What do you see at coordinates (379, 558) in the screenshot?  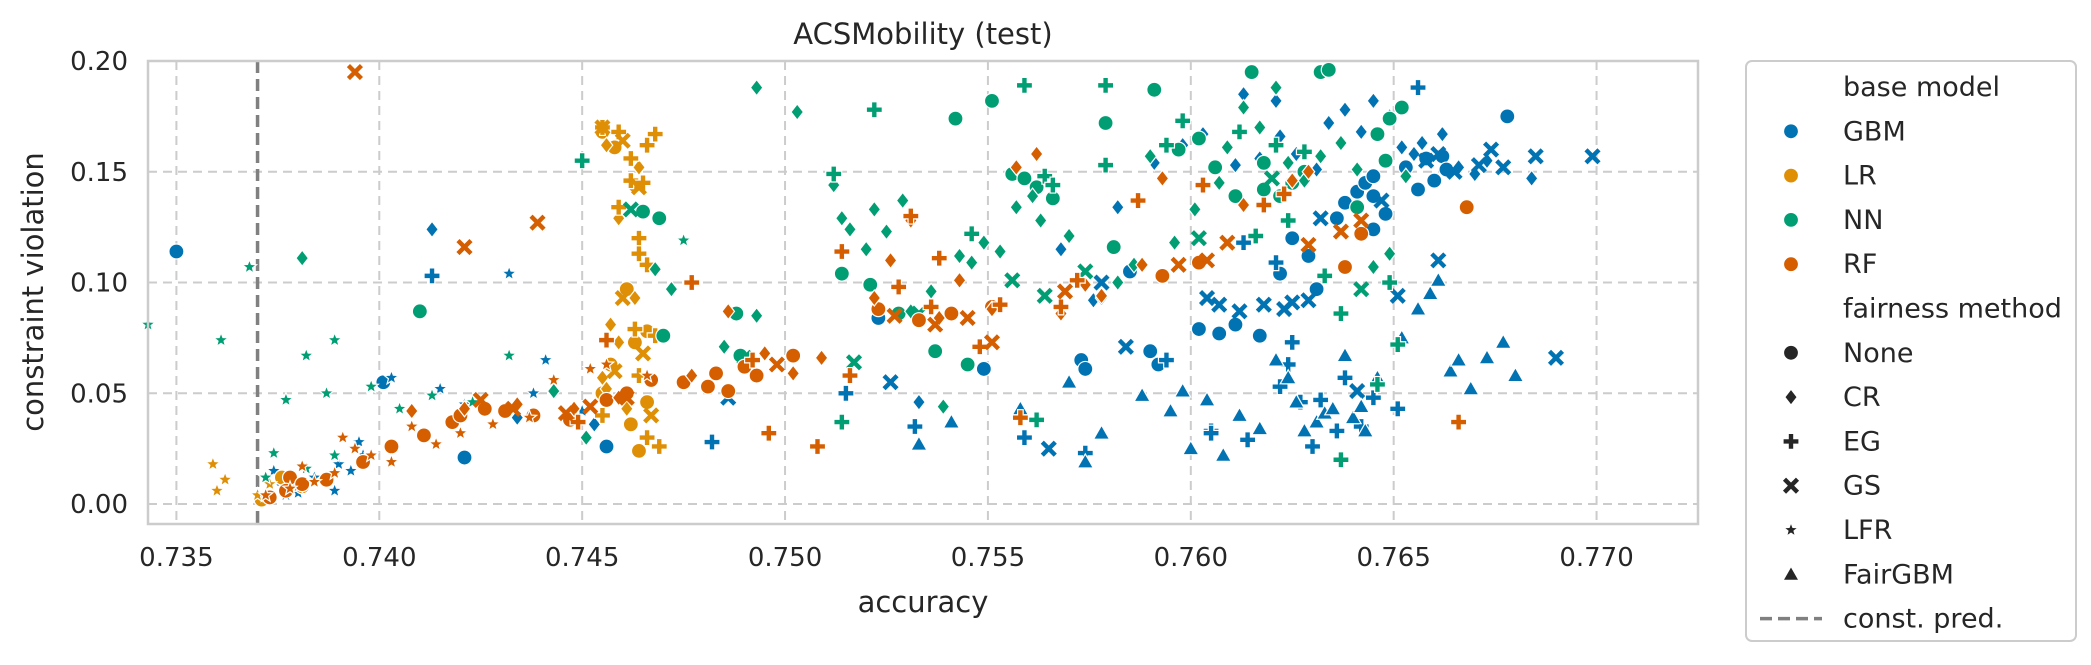 I see `x-tick-label: 0.740` at bounding box center [379, 558].